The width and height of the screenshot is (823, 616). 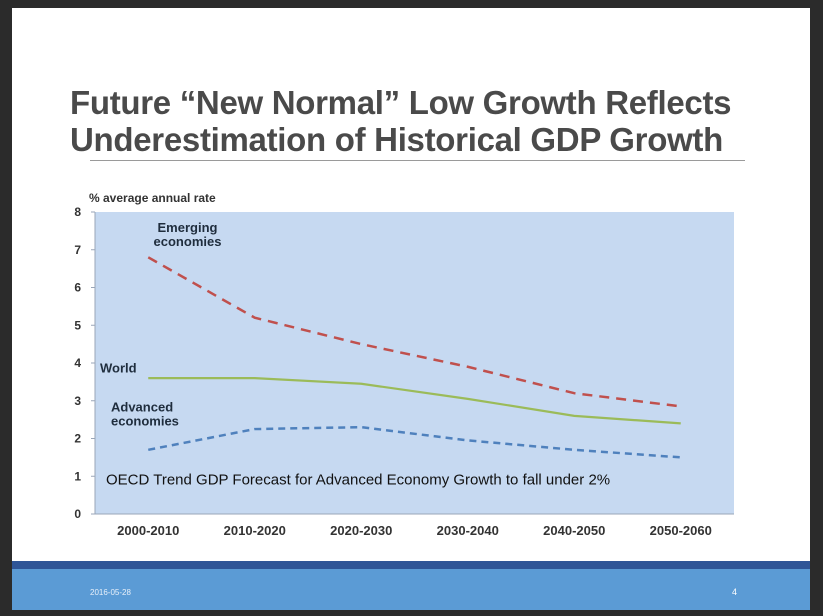 I want to click on title-divider, so click(x=417, y=160).